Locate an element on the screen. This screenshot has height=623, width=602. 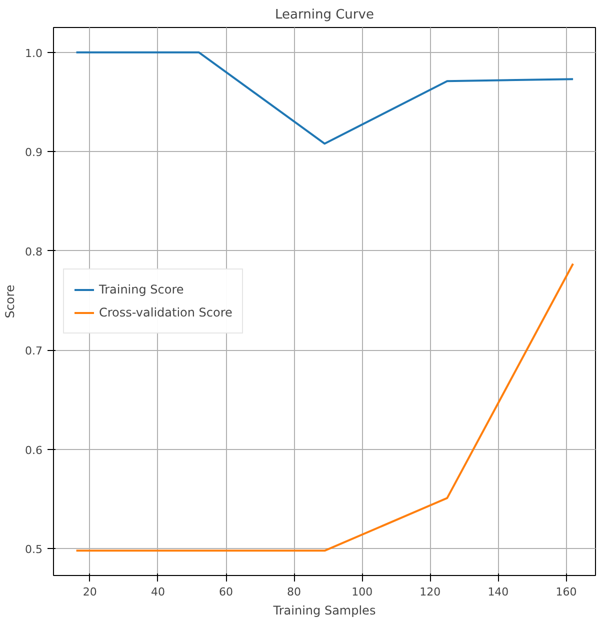
y-tick-label: 0.6 is located at coordinates (34, 450).